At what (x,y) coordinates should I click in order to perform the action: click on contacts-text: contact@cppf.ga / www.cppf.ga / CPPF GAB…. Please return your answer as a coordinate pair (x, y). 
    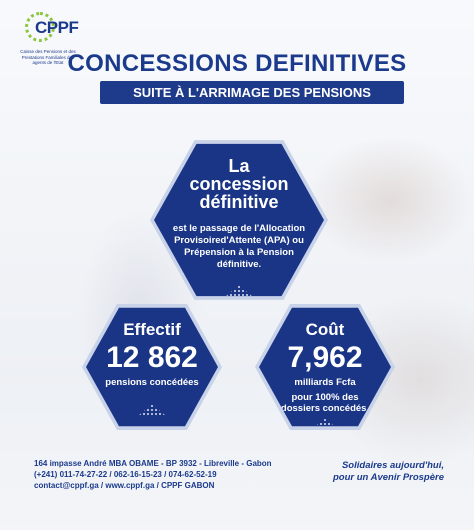
    Looking at the image, I should click on (124, 485).